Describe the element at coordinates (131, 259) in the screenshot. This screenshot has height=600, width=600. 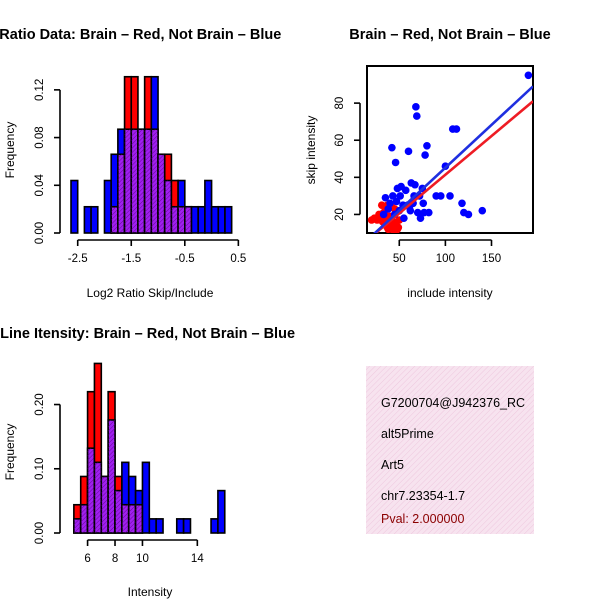
I see `log-ratio-x-tick-label: -1.5` at that location.